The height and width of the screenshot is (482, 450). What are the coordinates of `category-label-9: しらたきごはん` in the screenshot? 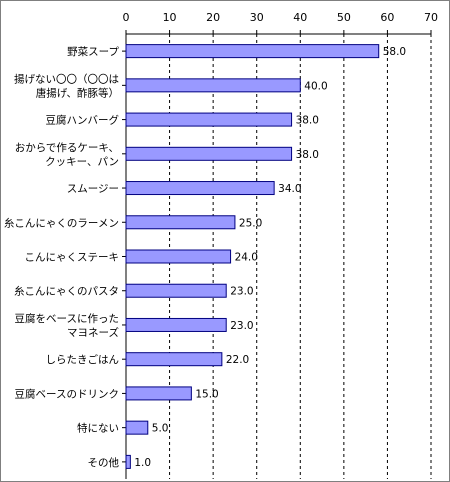 It's located at (83, 359).